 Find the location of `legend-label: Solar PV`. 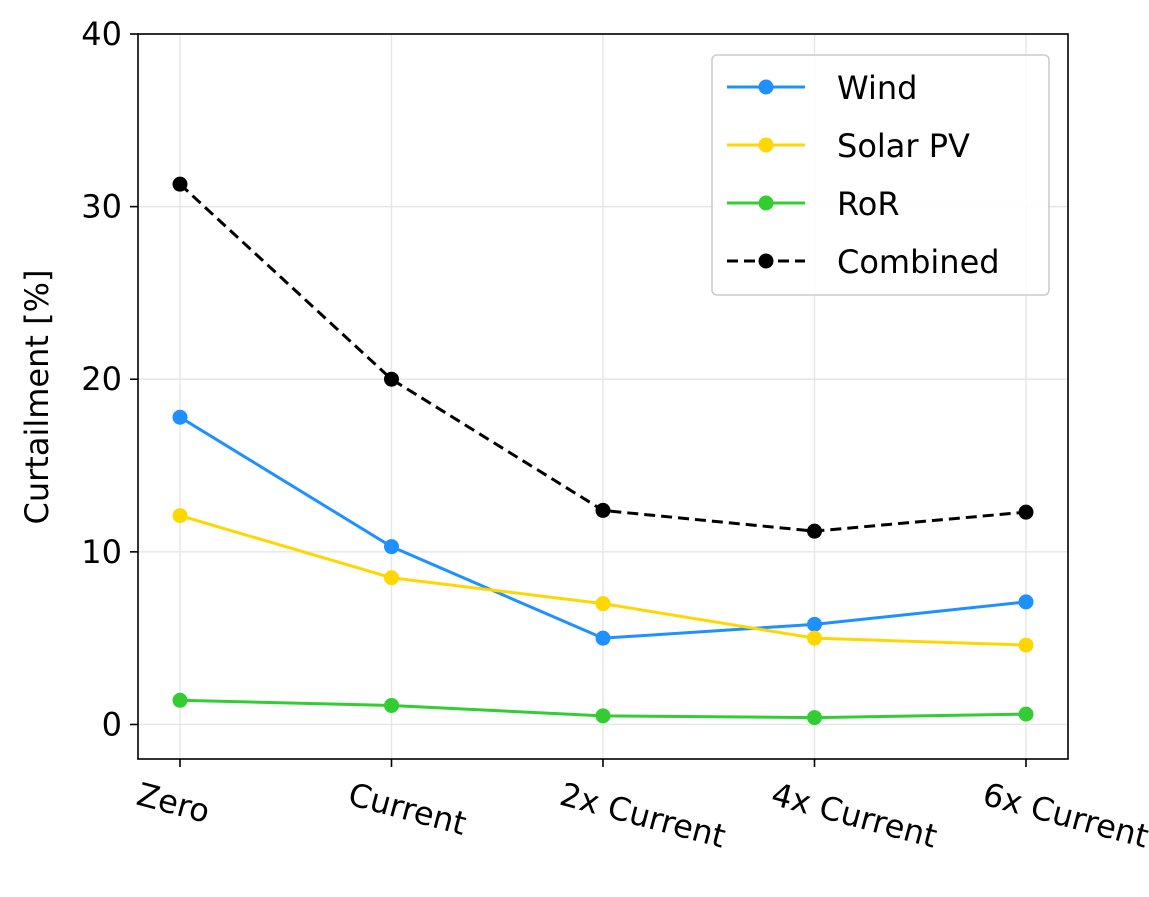

legend-label: Solar PV is located at coordinates (903, 146).